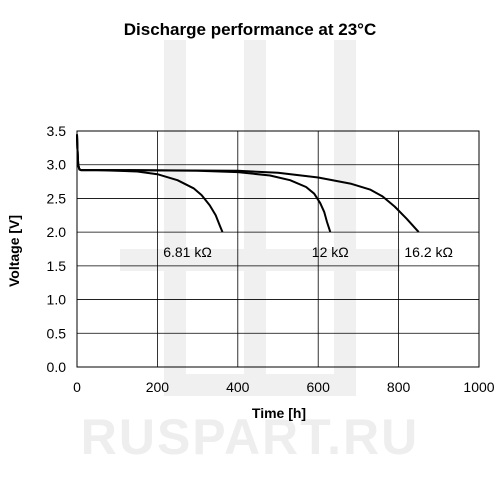 The height and width of the screenshot is (500, 500). What do you see at coordinates (478, 387) in the screenshot?
I see `x-tick-label: 1000` at bounding box center [478, 387].